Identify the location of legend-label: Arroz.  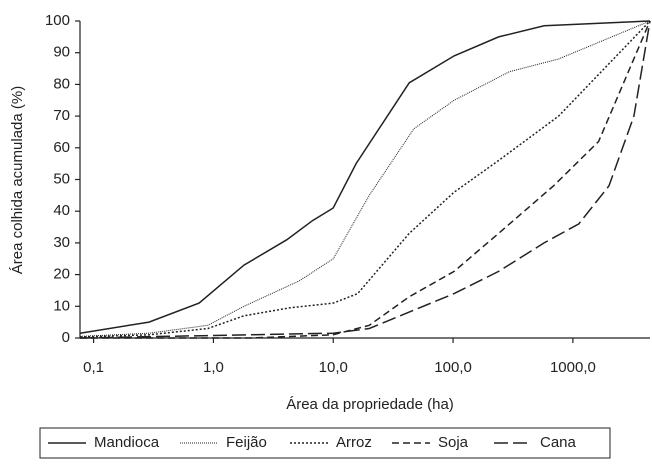
(354, 442).